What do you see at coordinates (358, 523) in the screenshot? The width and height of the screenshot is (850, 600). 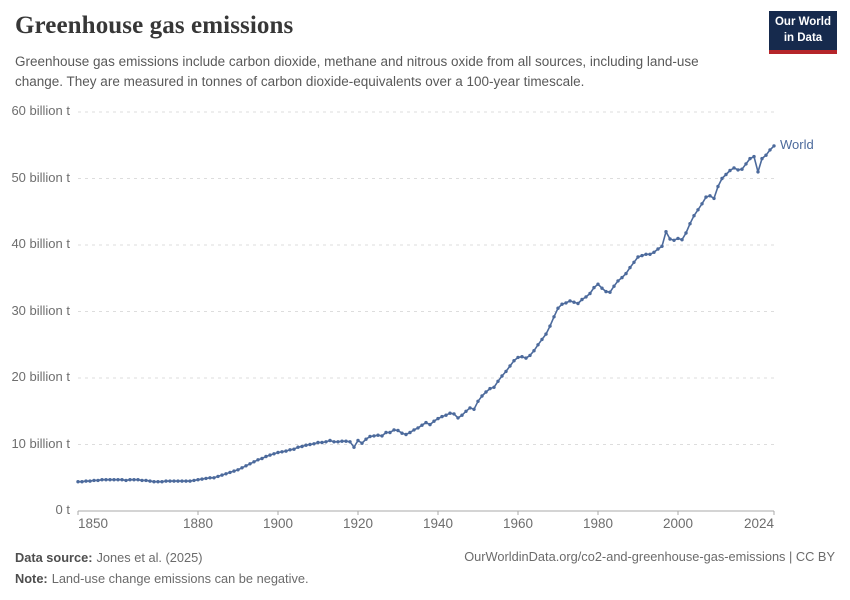 I see `x-axis-label: 1920` at bounding box center [358, 523].